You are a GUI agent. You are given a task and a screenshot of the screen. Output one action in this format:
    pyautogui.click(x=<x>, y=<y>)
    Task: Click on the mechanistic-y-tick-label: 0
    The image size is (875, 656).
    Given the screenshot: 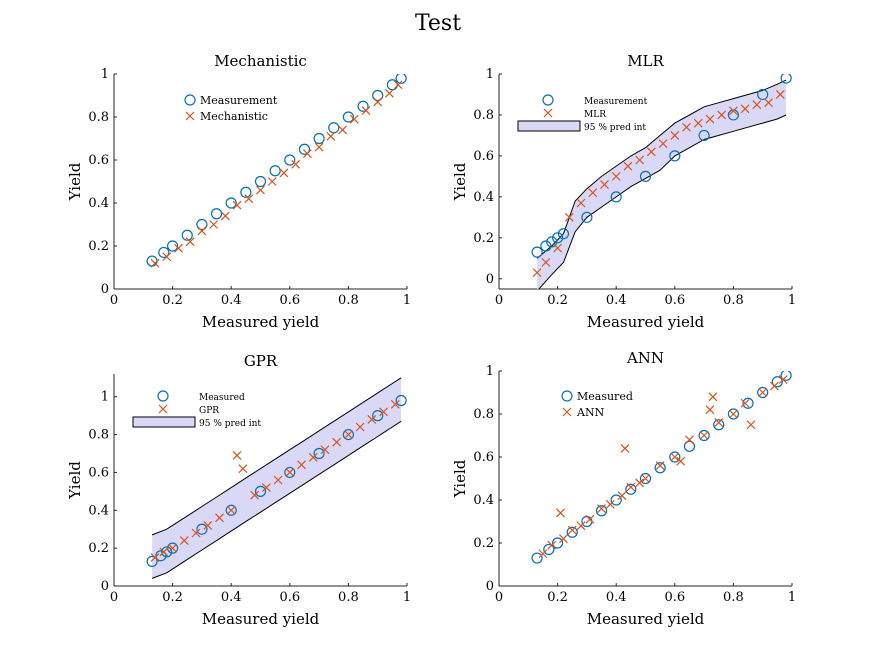 What is the action you would take?
    pyautogui.click(x=105, y=289)
    